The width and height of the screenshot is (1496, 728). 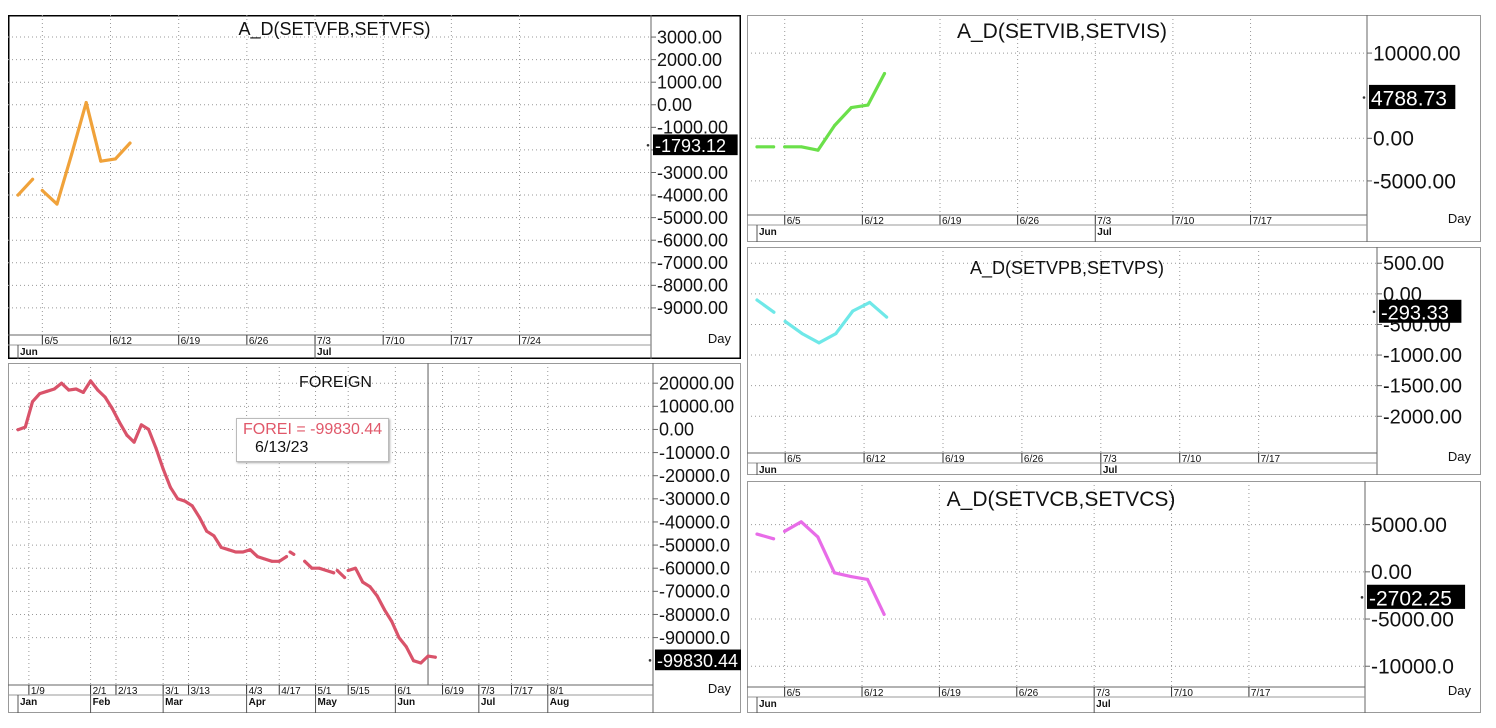 What do you see at coordinates (1067, 268) in the screenshot?
I see `chart-title: A_D(SETVPB,SETVPS)` at bounding box center [1067, 268].